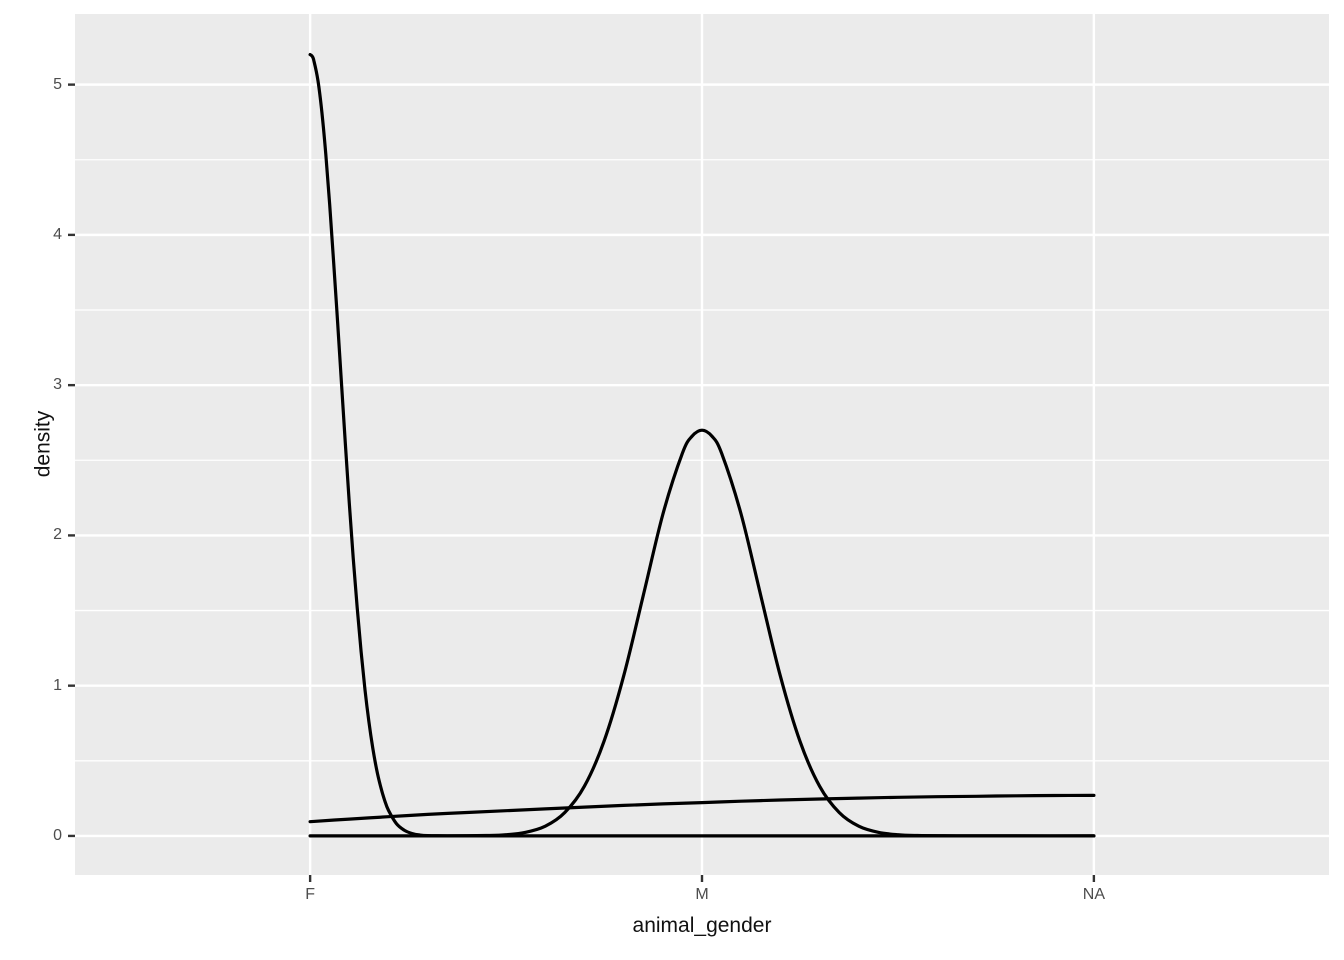 The image size is (1344, 960). What do you see at coordinates (1093, 894) in the screenshot?
I see `x-tick-label-NA: NA` at bounding box center [1093, 894].